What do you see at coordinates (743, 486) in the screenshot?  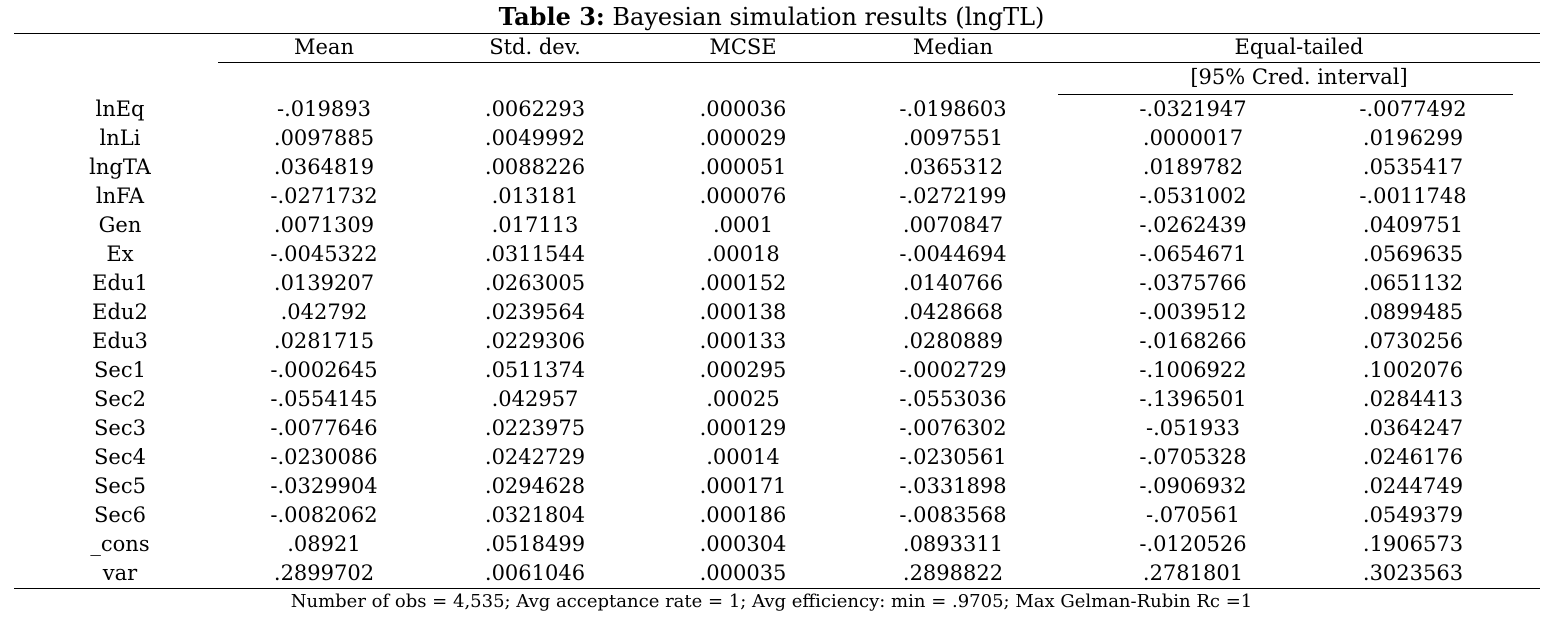 I see `cell-mcse: .000171` at bounding box center [743, 486].